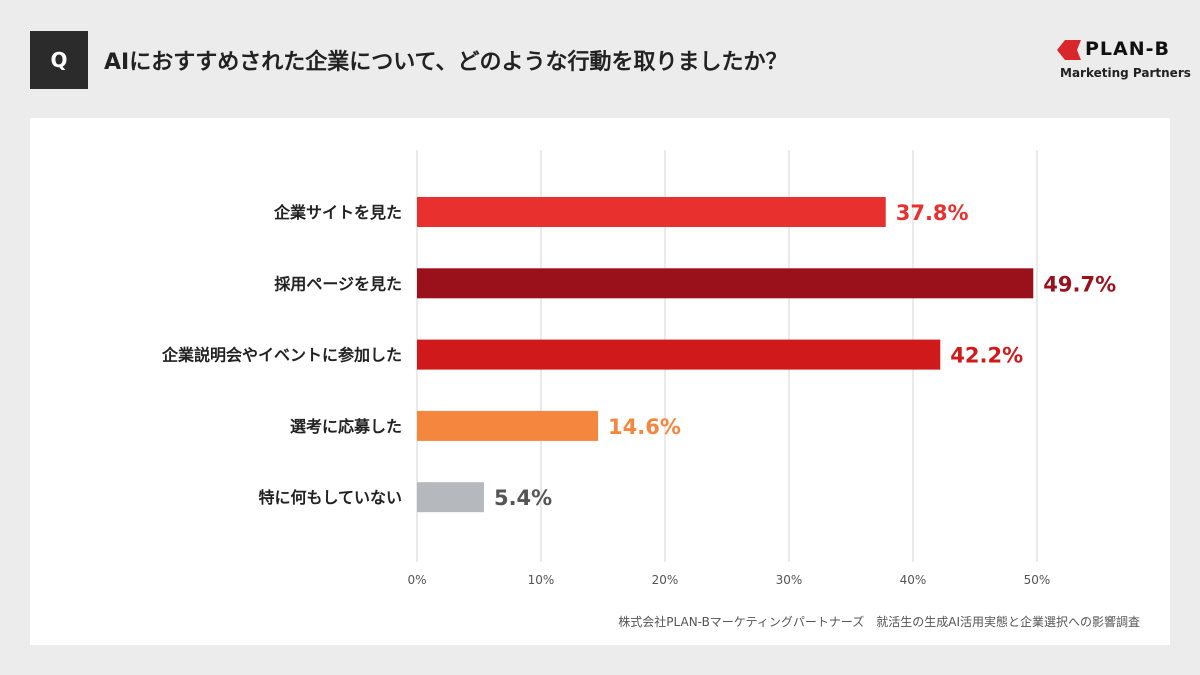  I want to click on logo-mark-icon, so click(1069, 50).